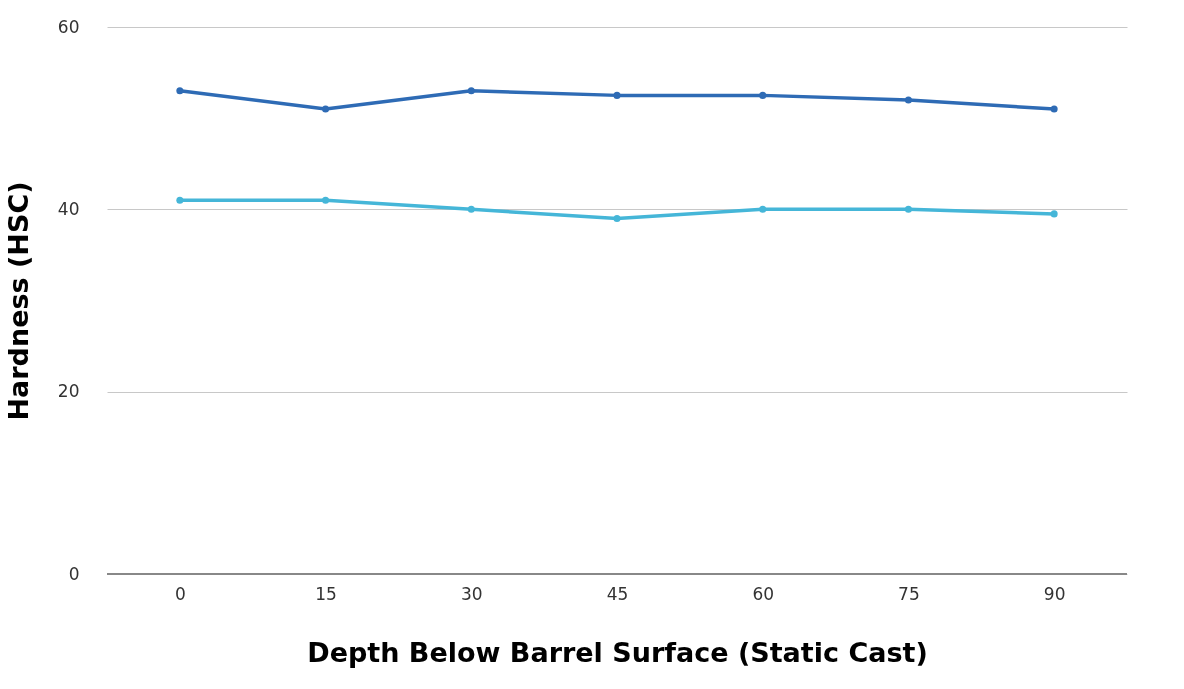 This screenshot has height=689, width=1184. What do you see at coordinates (18, 301) in the screenshot?
I see `y-axis-title: Hardness (HSC)` at bounding box center [18, 301].